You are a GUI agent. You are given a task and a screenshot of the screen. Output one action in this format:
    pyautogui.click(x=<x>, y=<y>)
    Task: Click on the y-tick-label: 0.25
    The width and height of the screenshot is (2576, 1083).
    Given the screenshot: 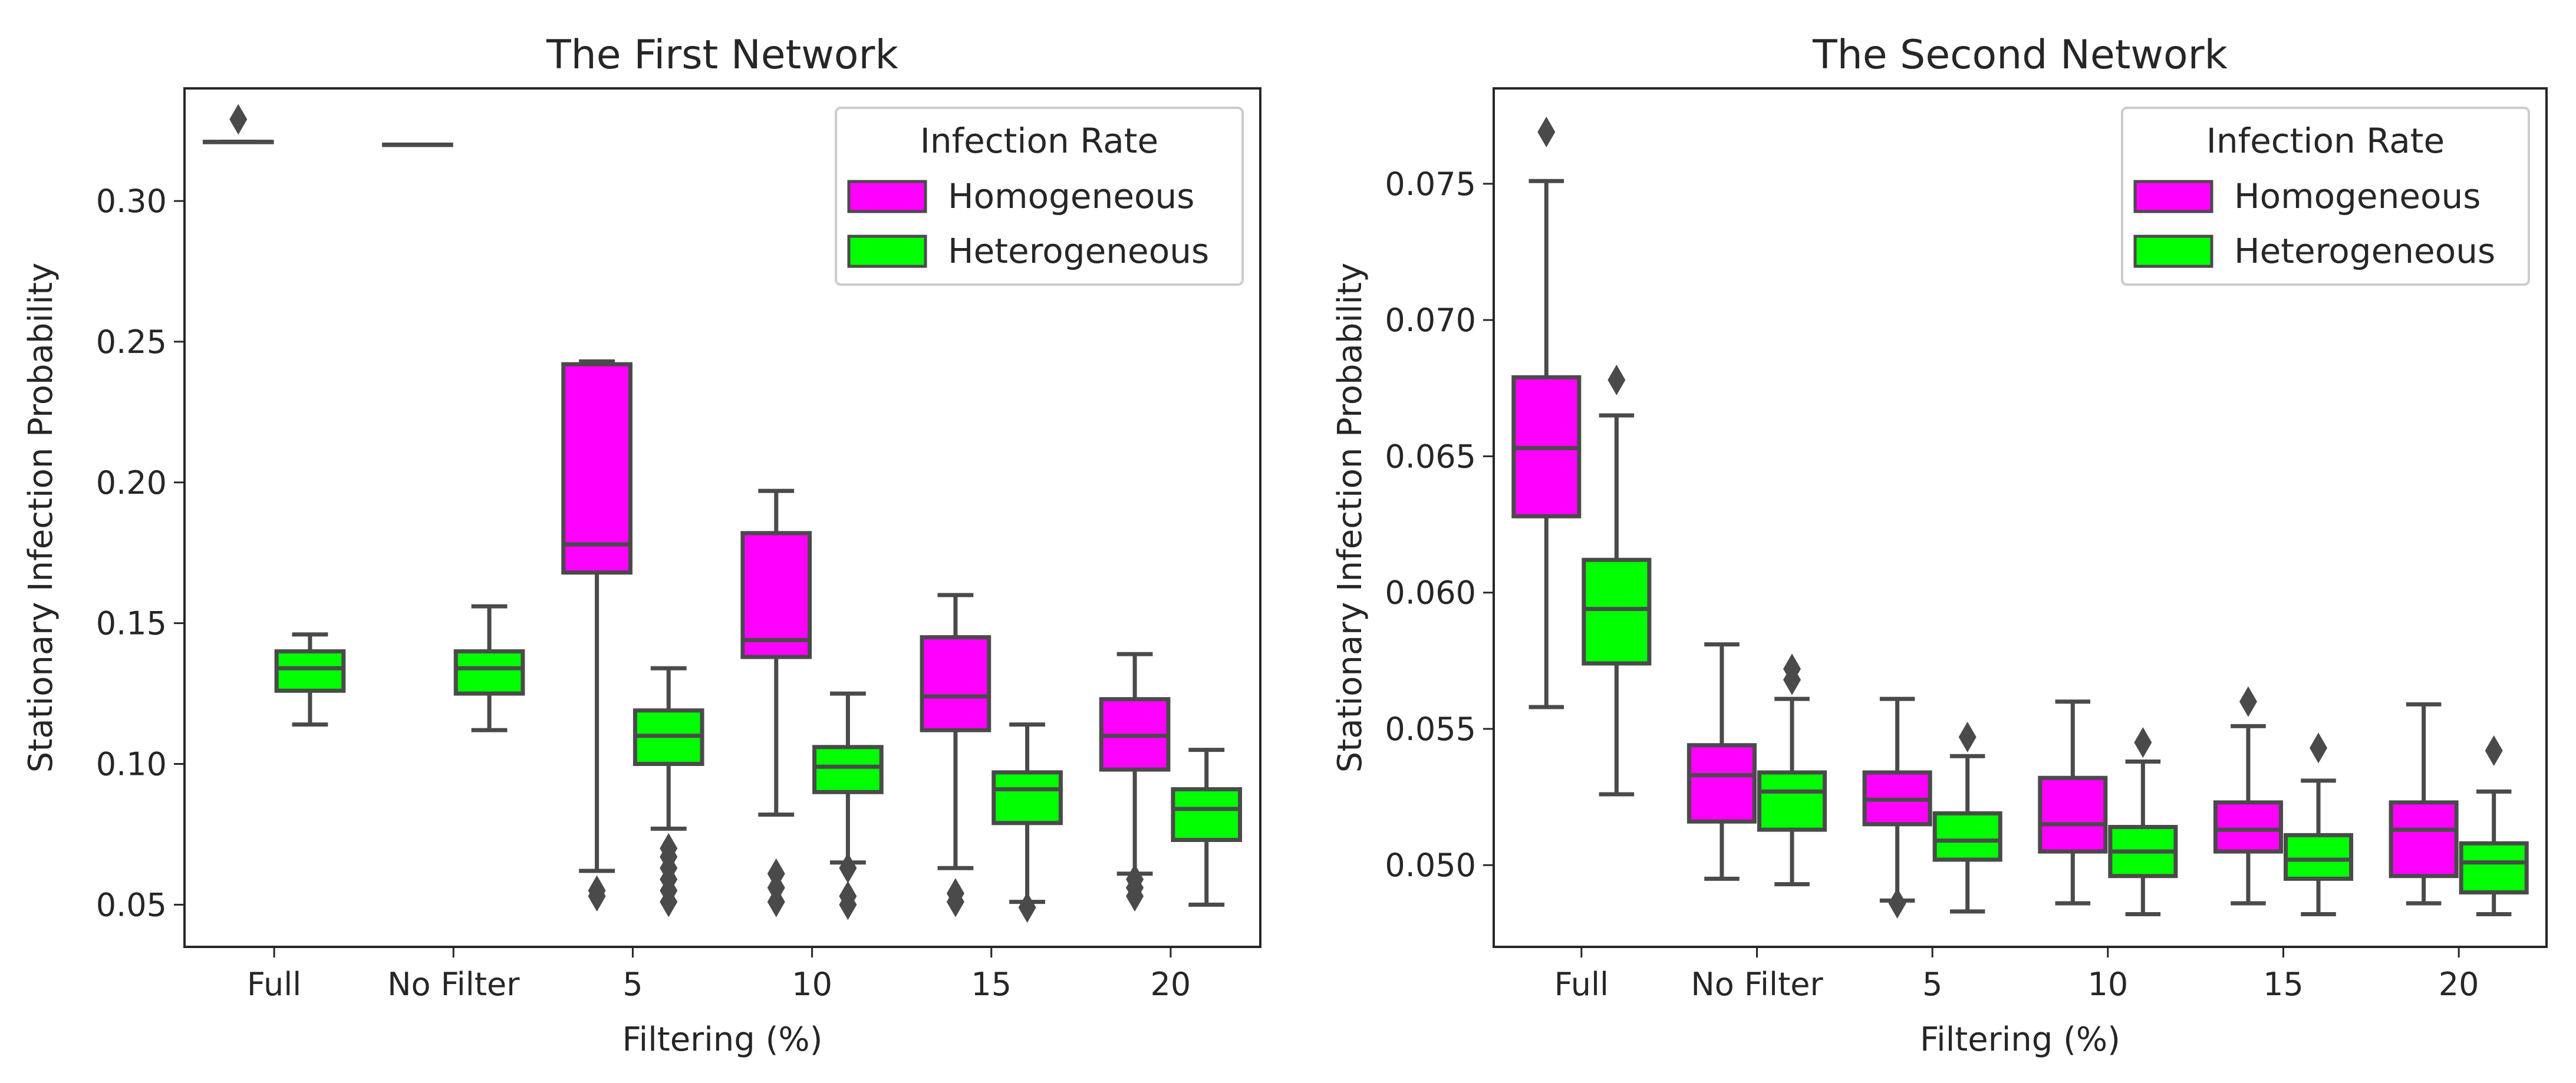 What is the action you would take?
    pyautogui.click(x=131, y=342)
    